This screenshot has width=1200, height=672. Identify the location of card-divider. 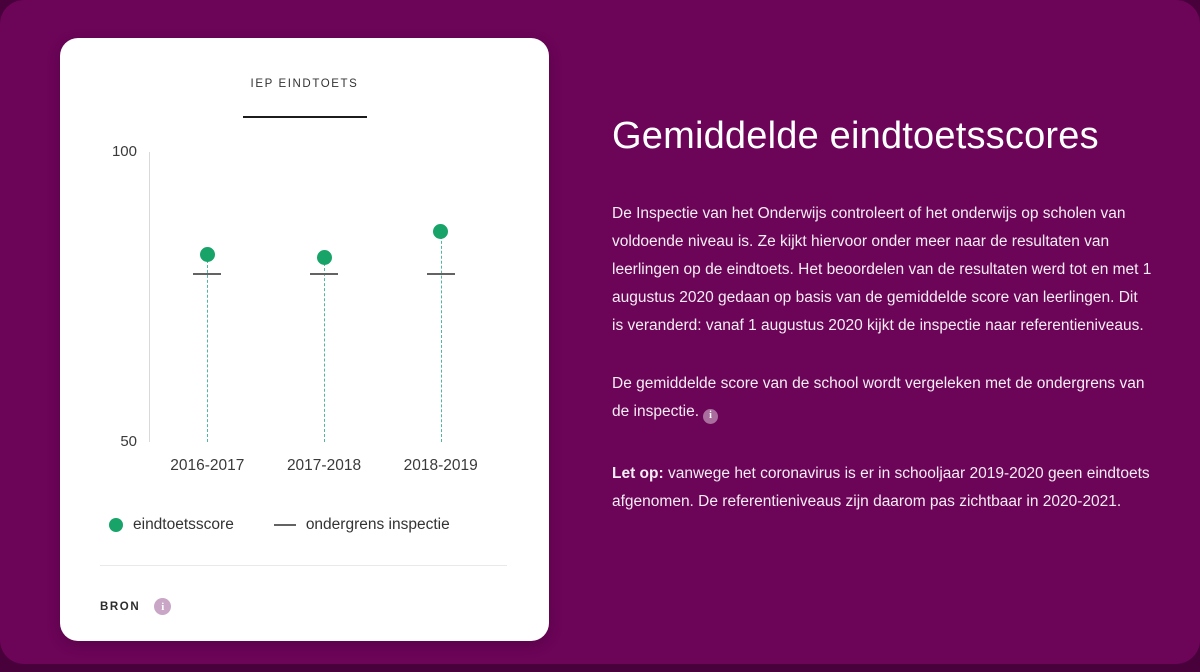
(303, 565).